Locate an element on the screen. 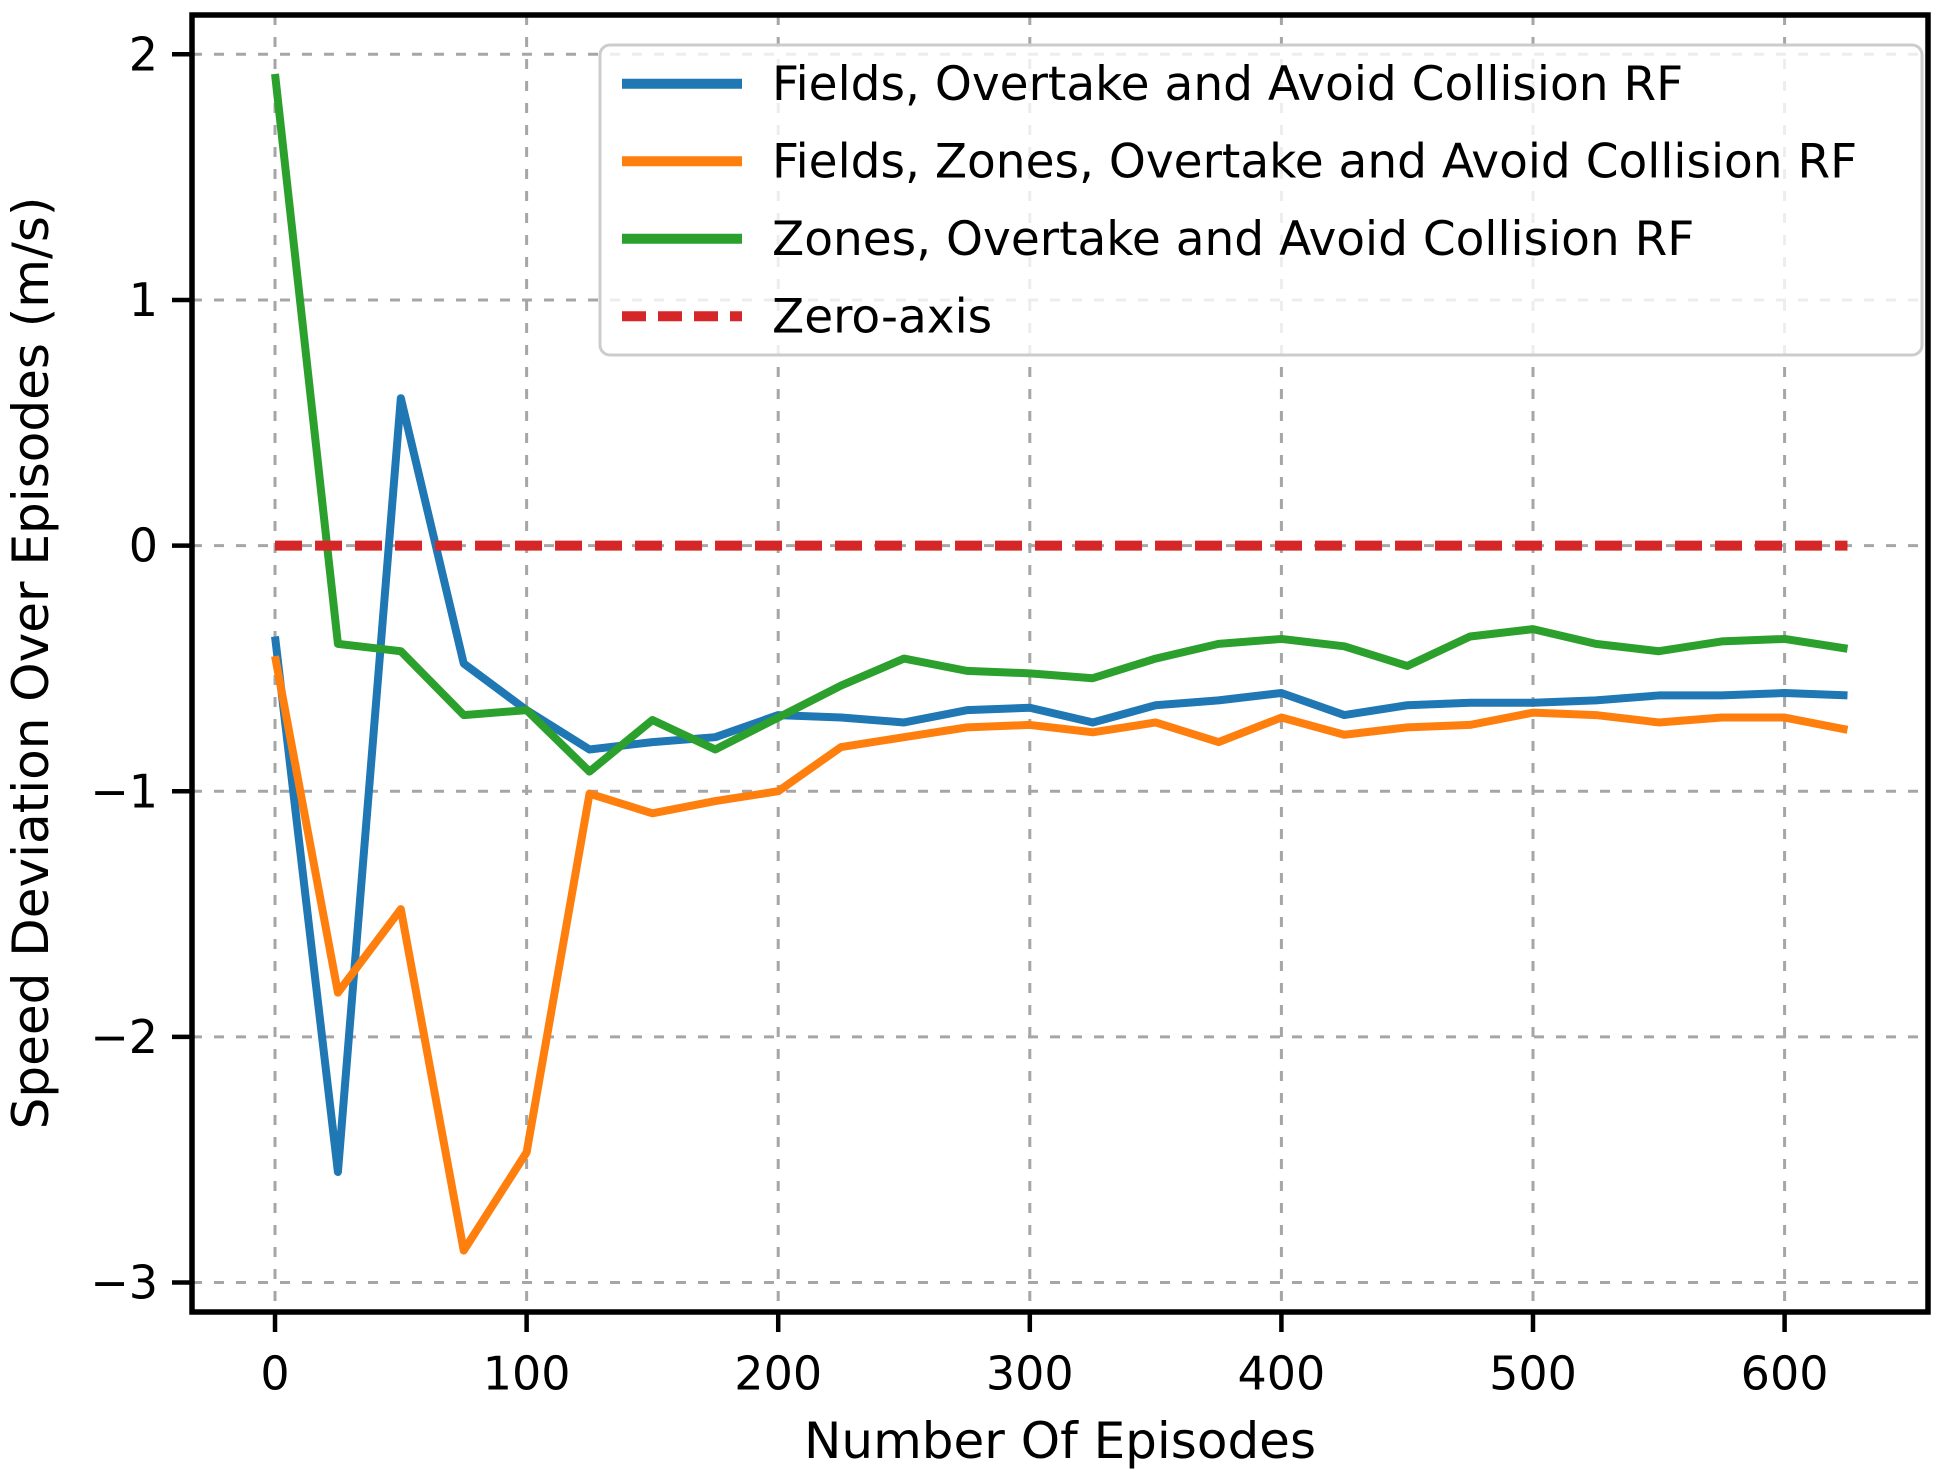 This screenshot has width=1946, height=1474. legend-label-fields-overtake-and-avoid-collision-rf: Fields, Overtake and Avoid Collision RF is located at coordinates (1227, 84).